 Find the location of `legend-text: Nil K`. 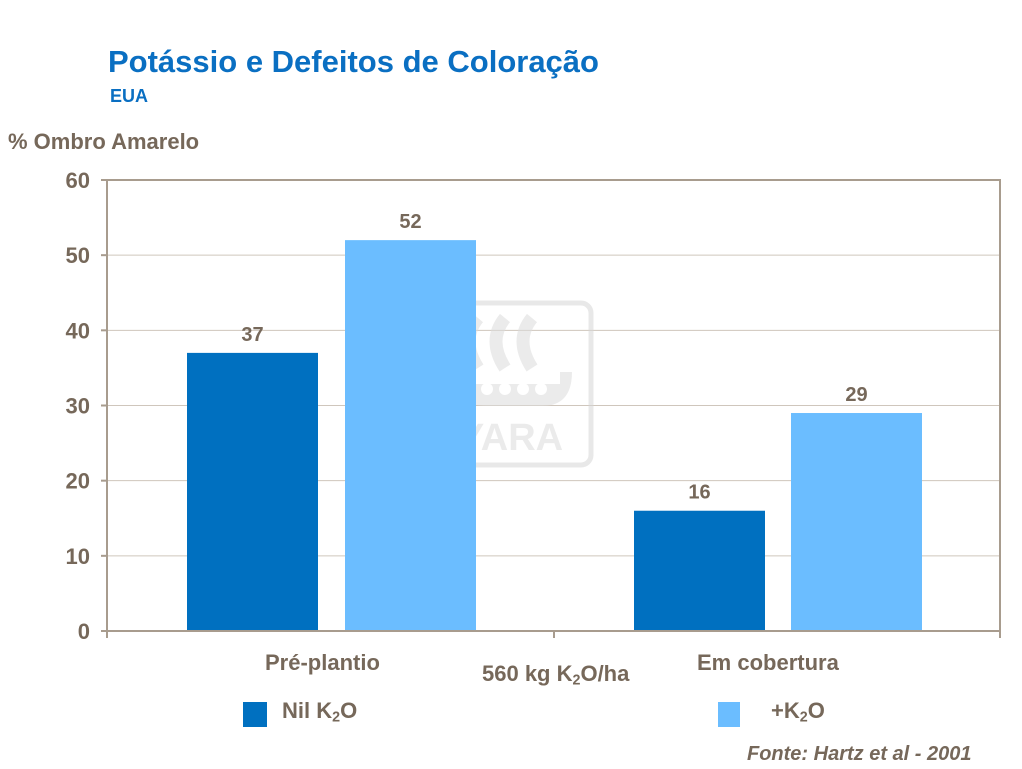

legend-text: Nil K is located at coordinates (307, 710).